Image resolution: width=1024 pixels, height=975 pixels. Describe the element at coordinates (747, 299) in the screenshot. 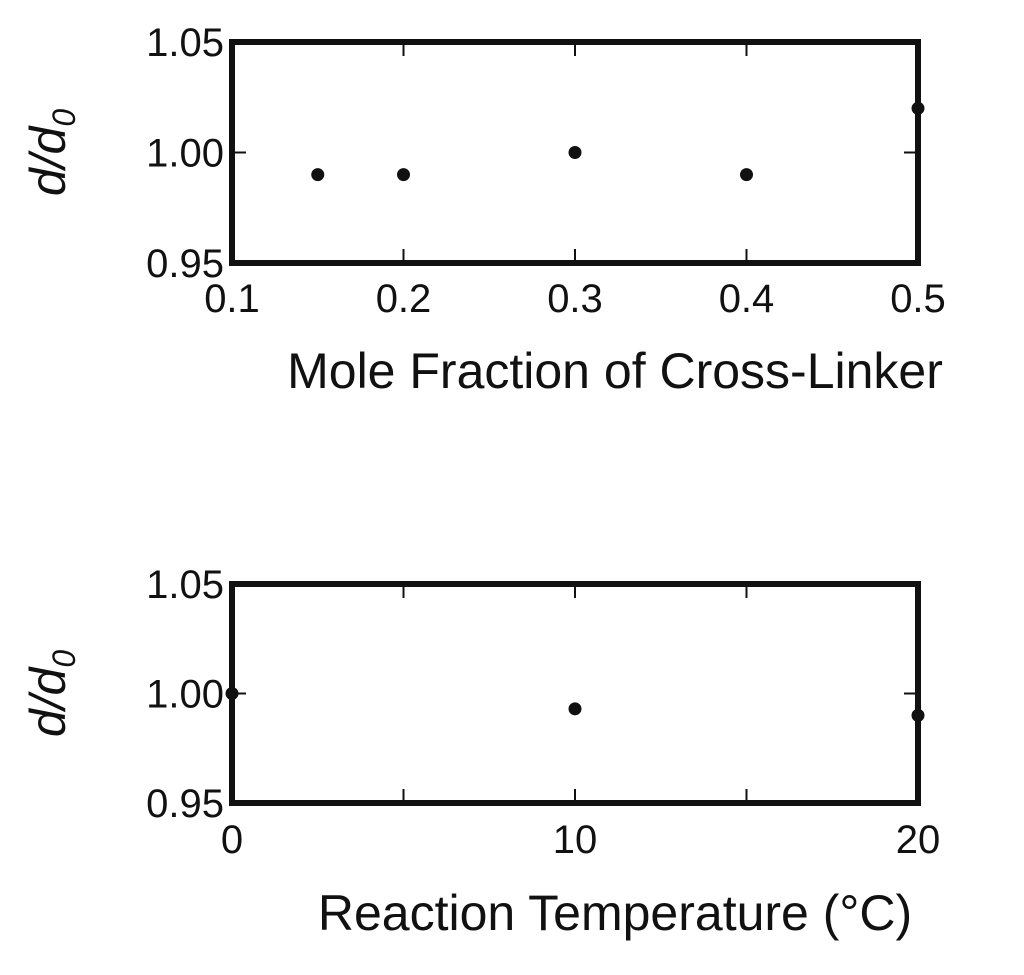

I see `x-tick-label: 0.4` at that location.